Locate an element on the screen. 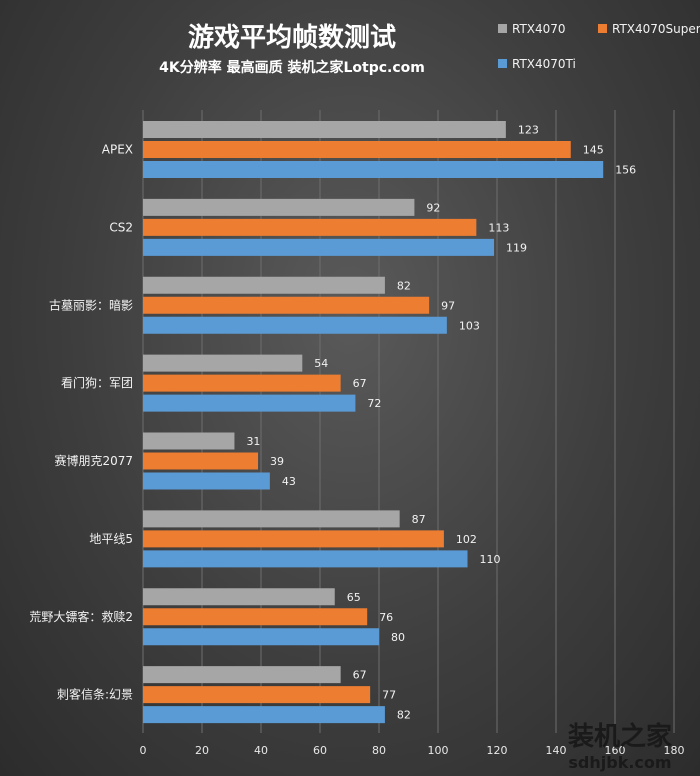 The width and height of the screenshot is (700, 776). data-label: 72 is located at coordinates (374, 403).